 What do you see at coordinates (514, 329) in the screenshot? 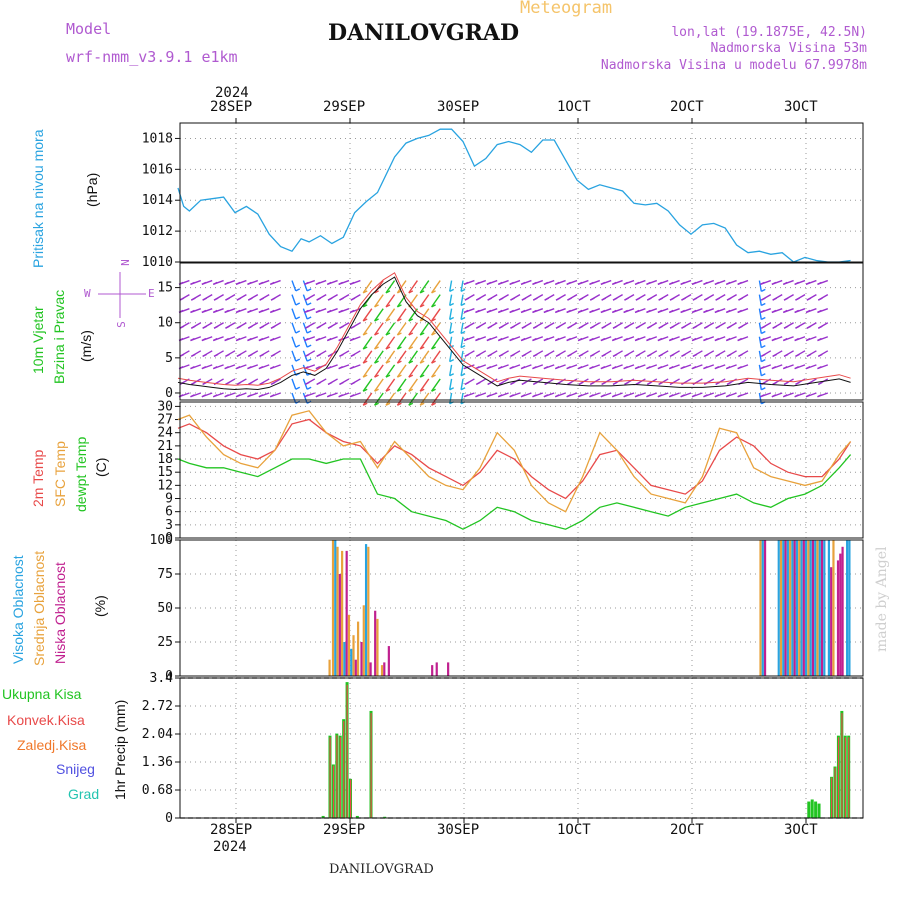
I see `wind-gust-line` at bounding box center [514, 329].